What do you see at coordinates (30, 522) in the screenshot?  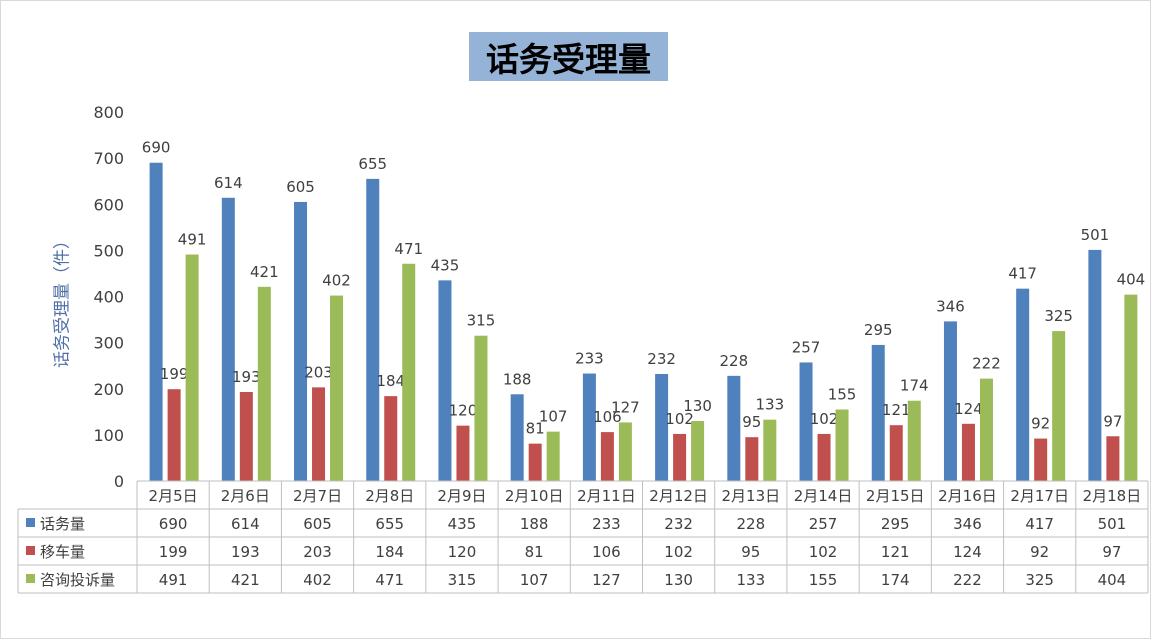 I see `legend-key-话务量` at bounding box center [30, 522].